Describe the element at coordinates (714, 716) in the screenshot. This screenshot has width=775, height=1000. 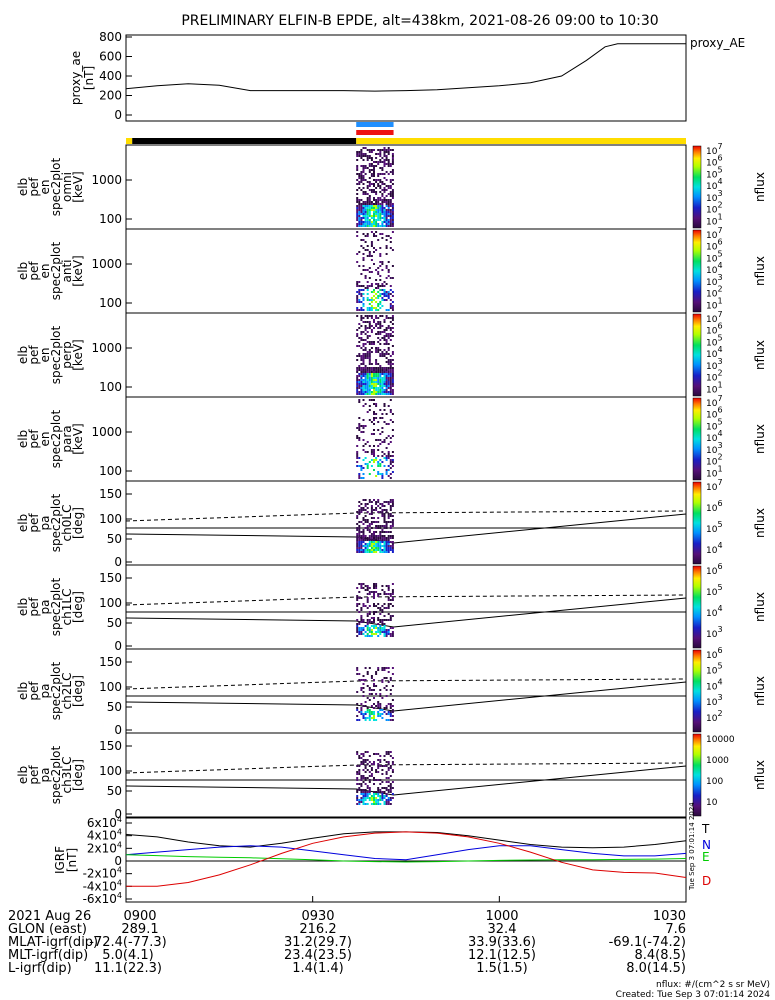
I see `colorbar-tick-label: 102` at that location.